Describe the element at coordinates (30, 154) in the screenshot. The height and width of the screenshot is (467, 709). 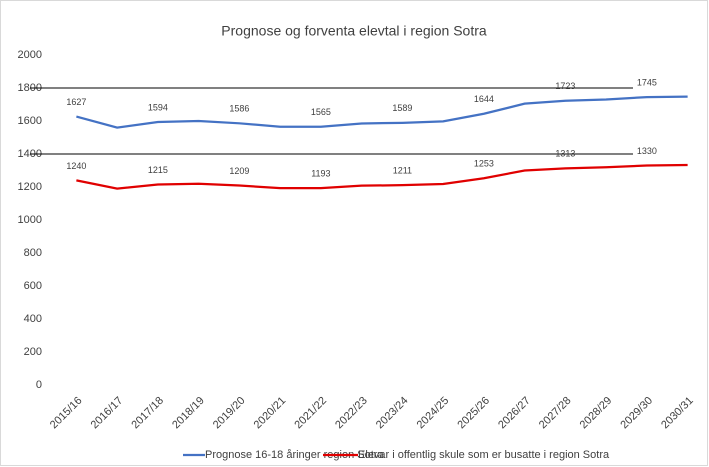
I see `y-tick-label: 1400` at that location.